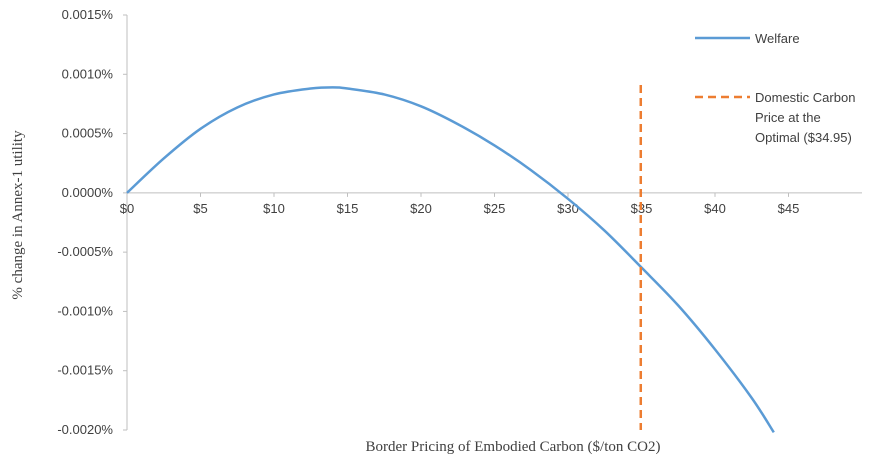 The image size is (888, 459). I want to click on x-tick-label: $45, so click(789, 208).